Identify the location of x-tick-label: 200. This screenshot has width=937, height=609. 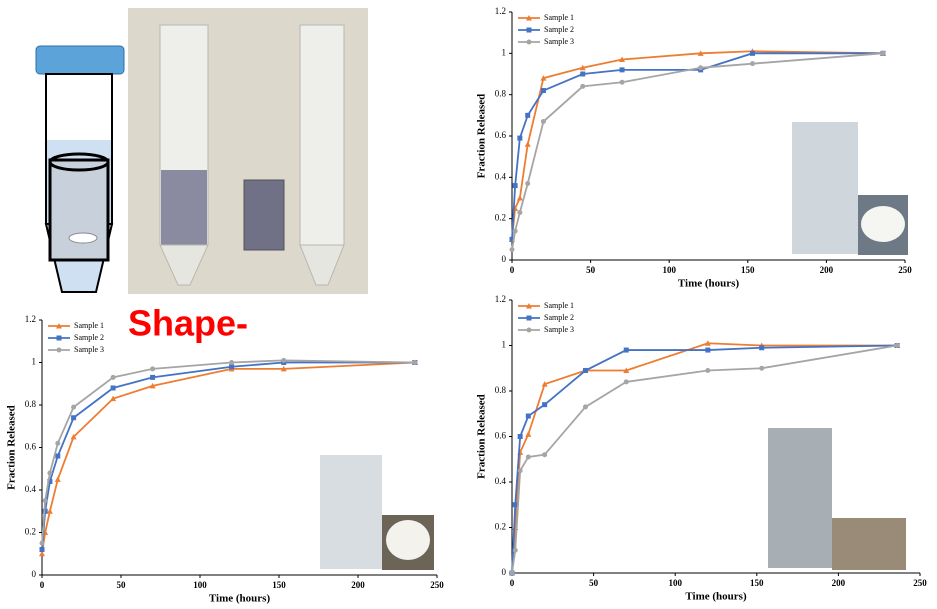
(839, 583).